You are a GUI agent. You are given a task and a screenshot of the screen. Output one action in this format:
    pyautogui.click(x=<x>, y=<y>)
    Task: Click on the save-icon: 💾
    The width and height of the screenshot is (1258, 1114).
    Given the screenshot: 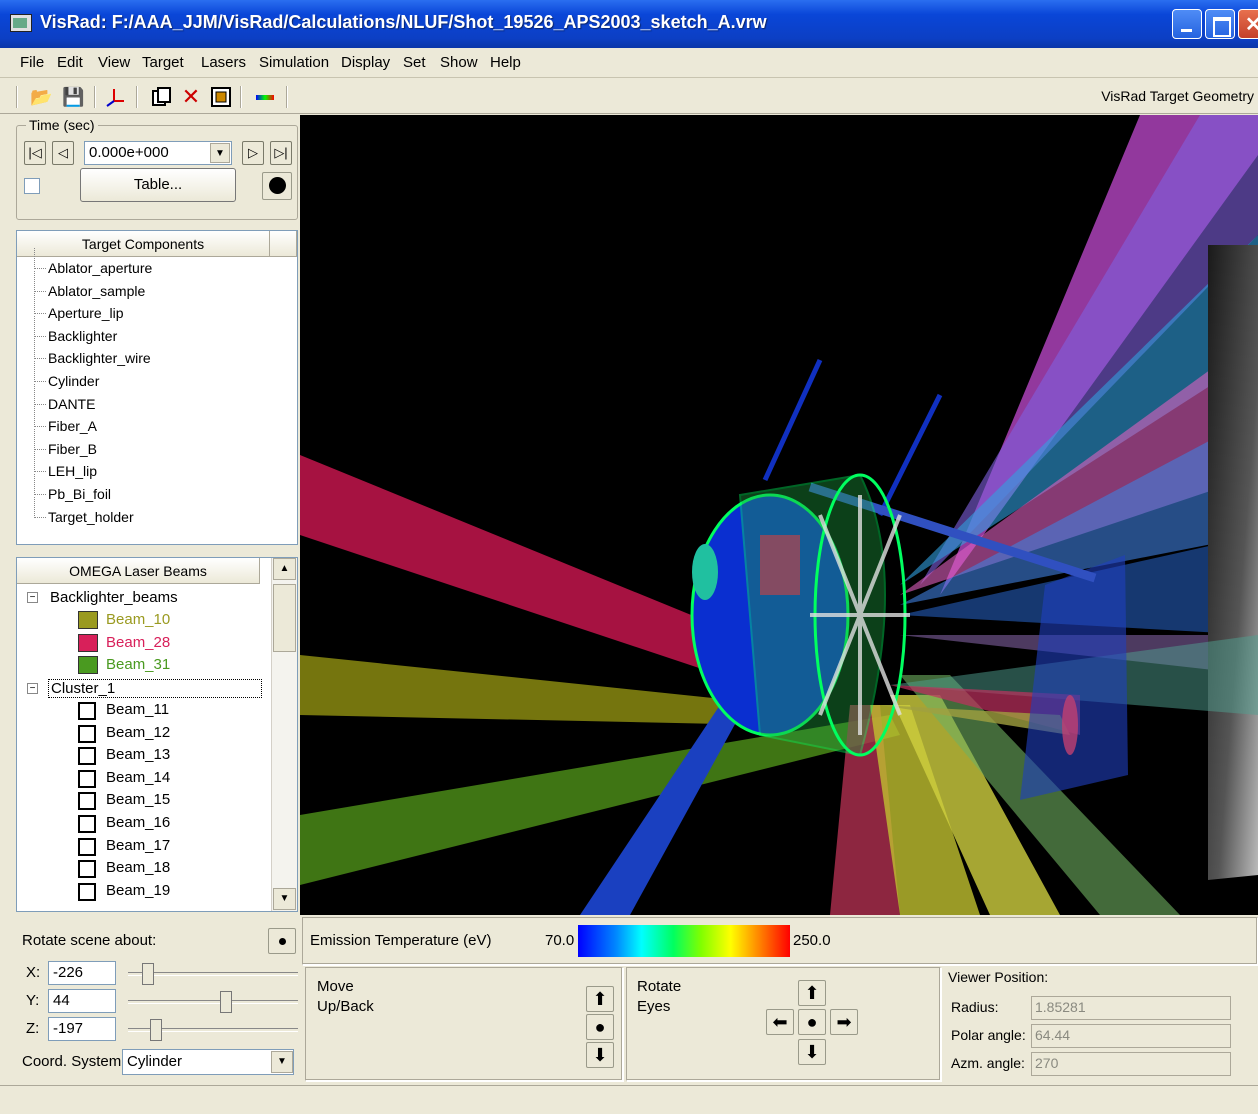 What is the action you would take?
    pyautogui.click(x=73, y=97)
    